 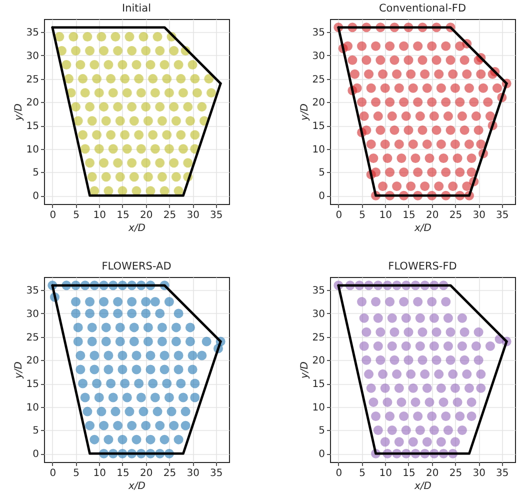 What do you see at coordinates (137, 8) in the screenshot?
I see `chart-title: Initial` at bounding box center [137, 8].